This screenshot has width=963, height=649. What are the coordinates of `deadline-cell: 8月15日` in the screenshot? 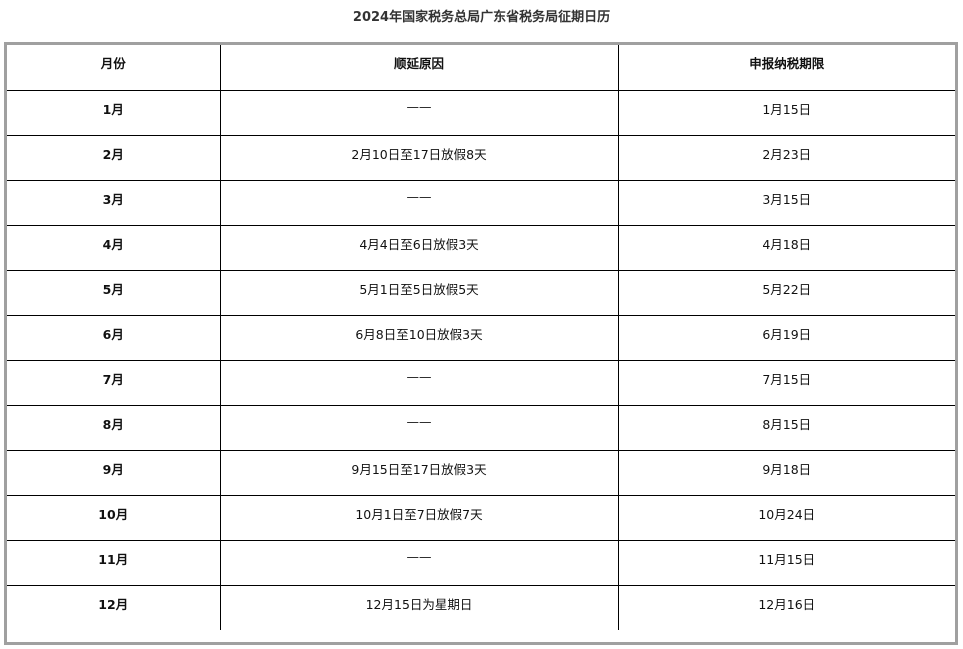 It's located at (786, 428).